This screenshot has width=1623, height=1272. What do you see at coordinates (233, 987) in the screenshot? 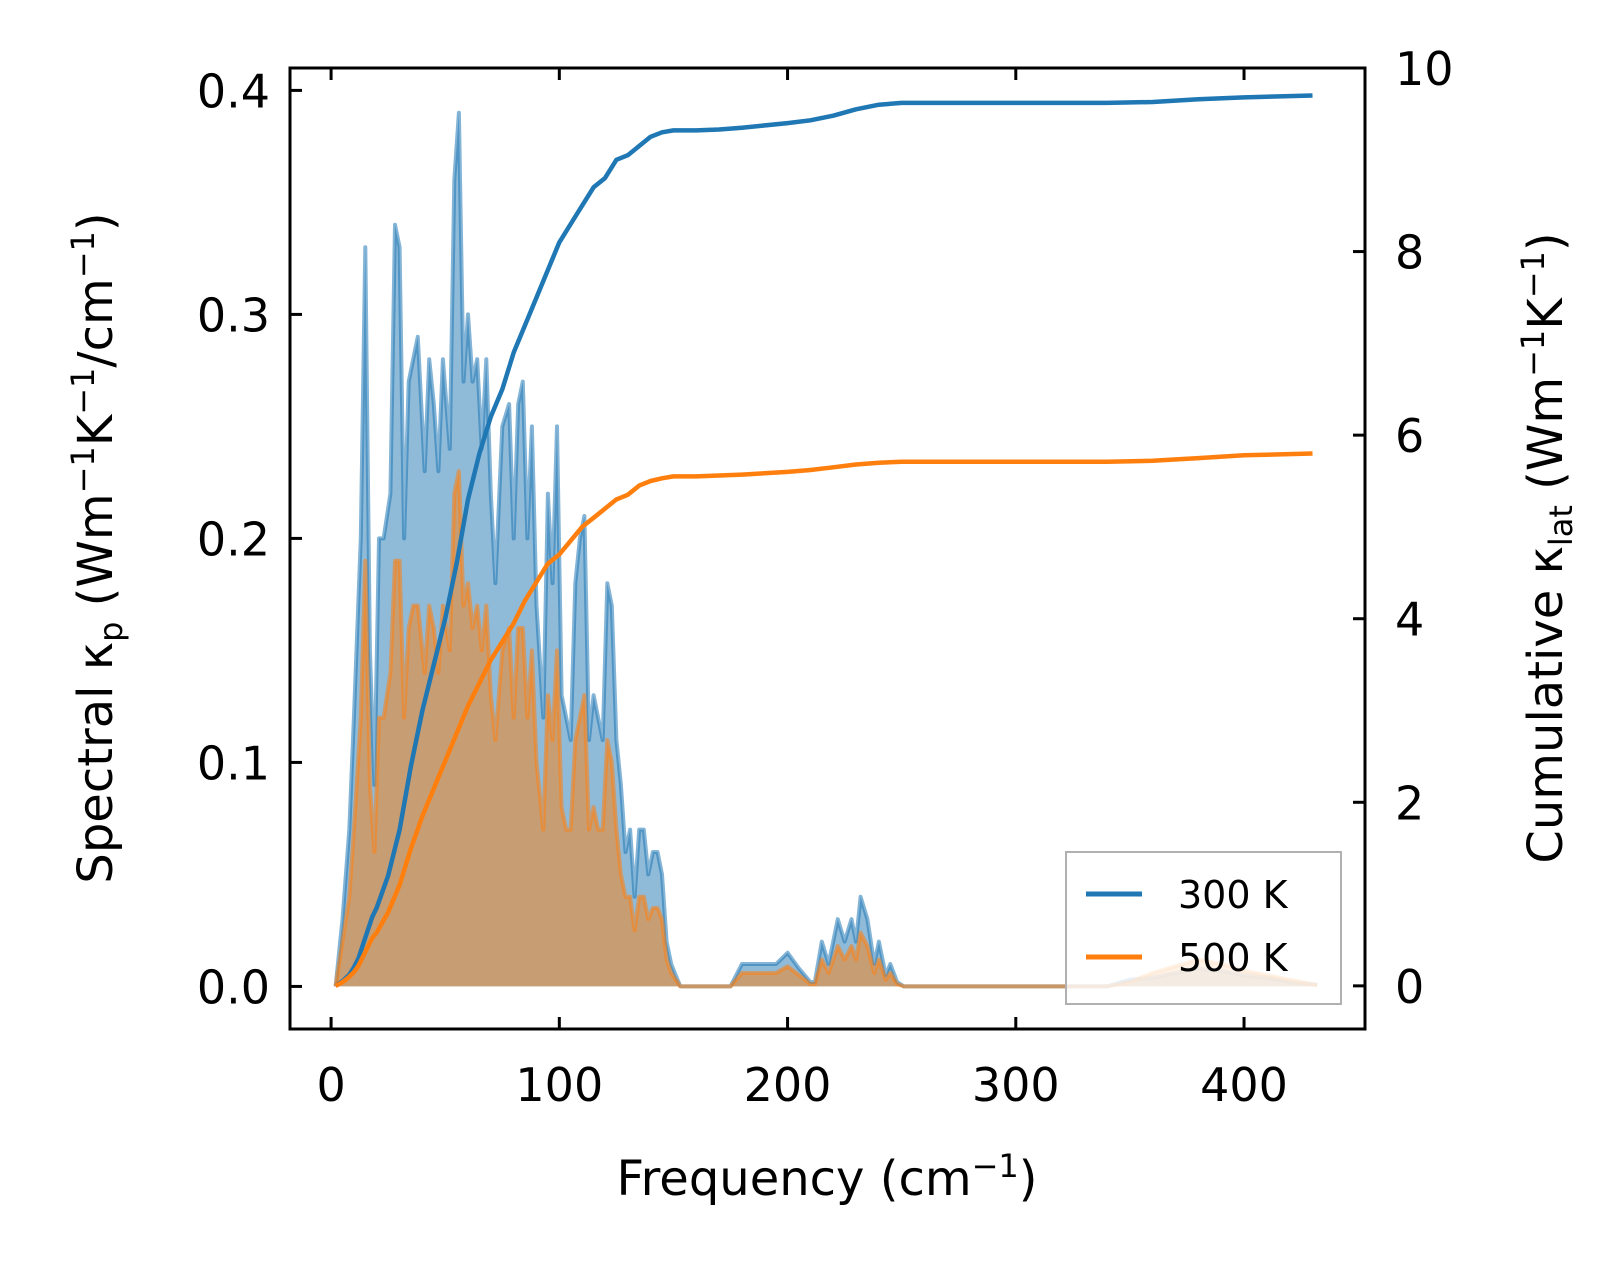
I see `y-tick-label-left: 0.0` at bounding box center [233, 987].